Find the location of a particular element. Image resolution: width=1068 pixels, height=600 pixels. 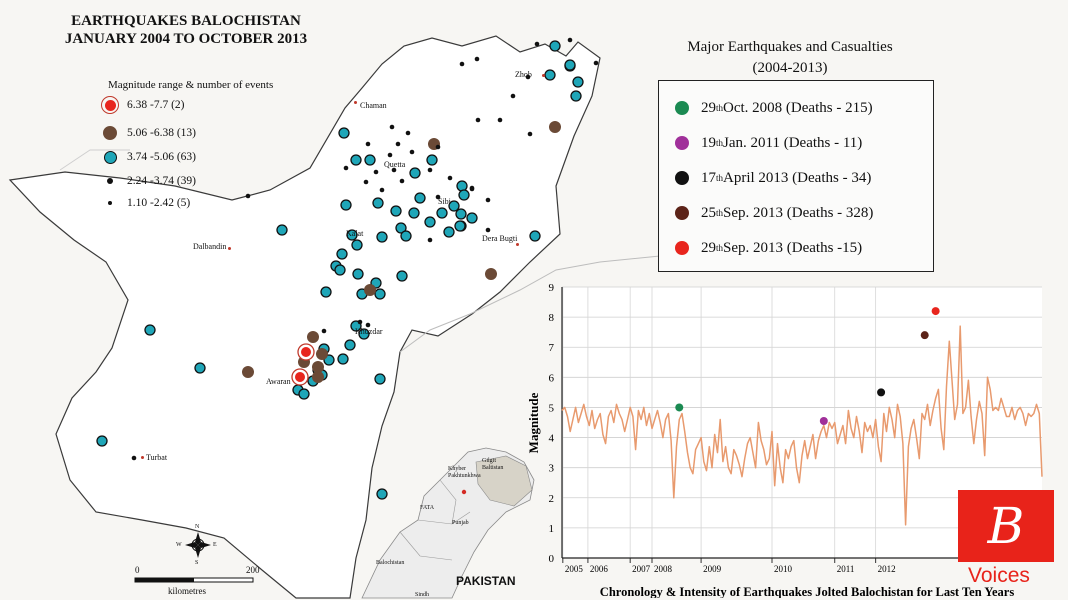

inset-label-sindh: Sindh is located at coordinates (422, 595).